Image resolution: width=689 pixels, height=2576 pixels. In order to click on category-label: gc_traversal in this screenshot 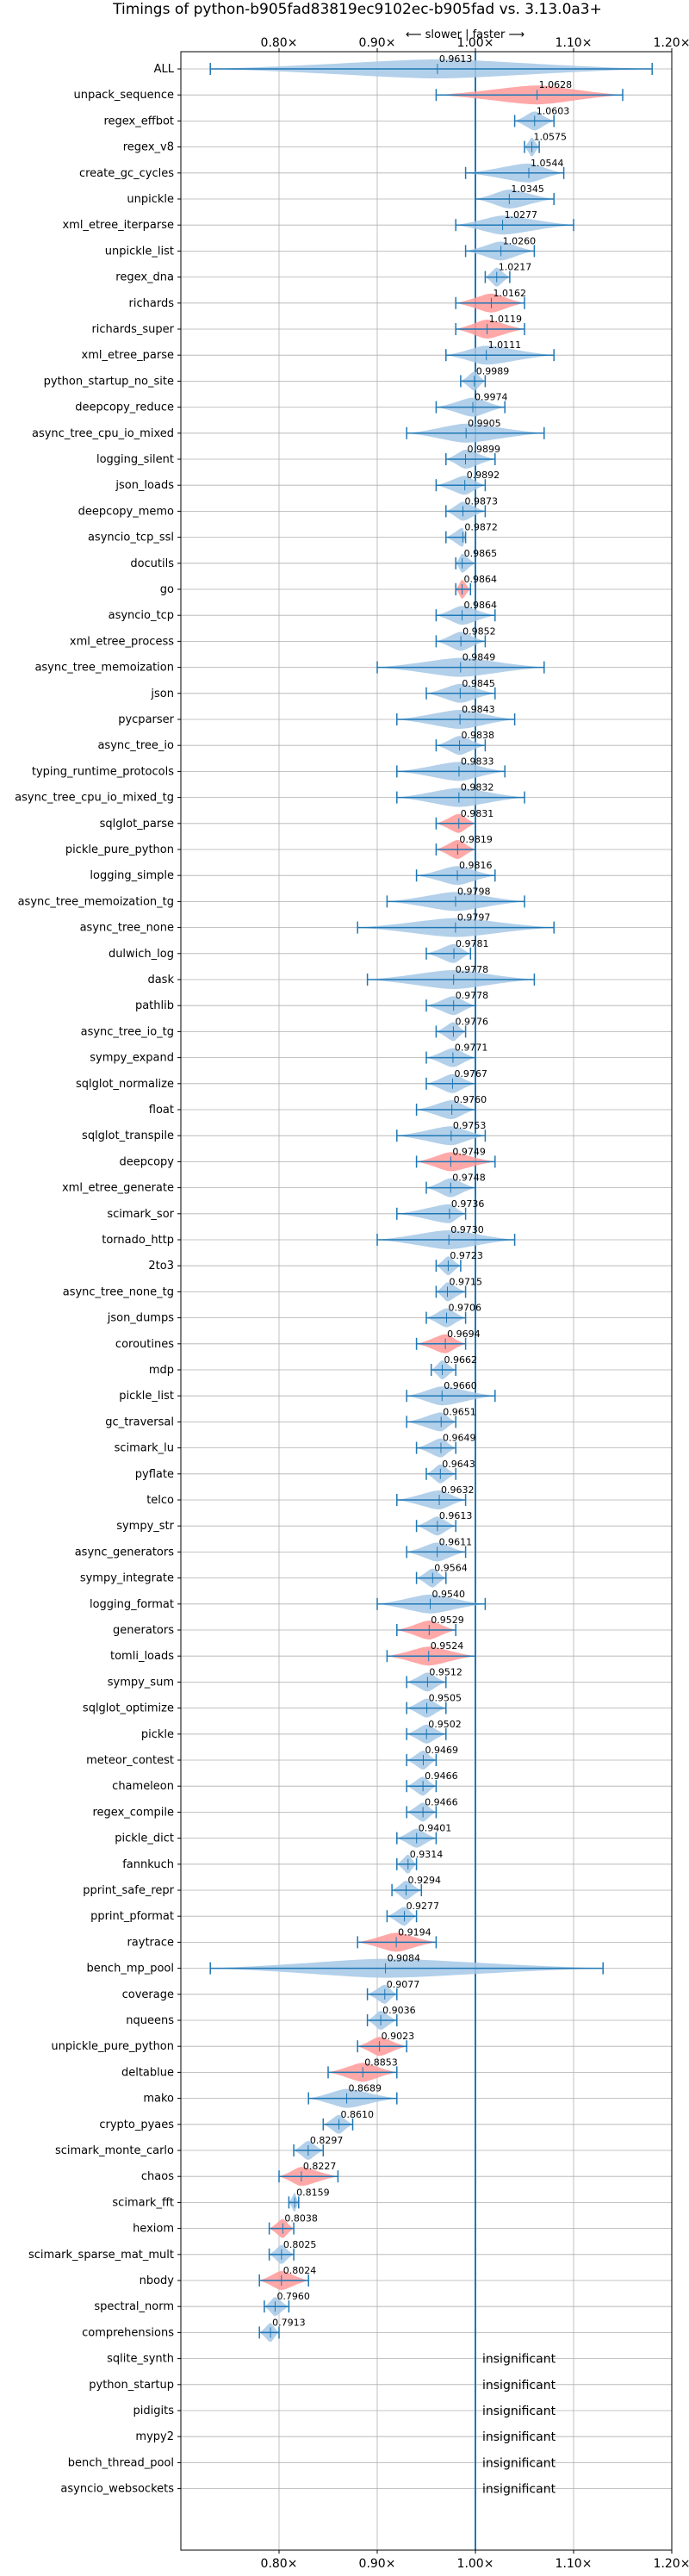, I will do `click(139, 1422)`.